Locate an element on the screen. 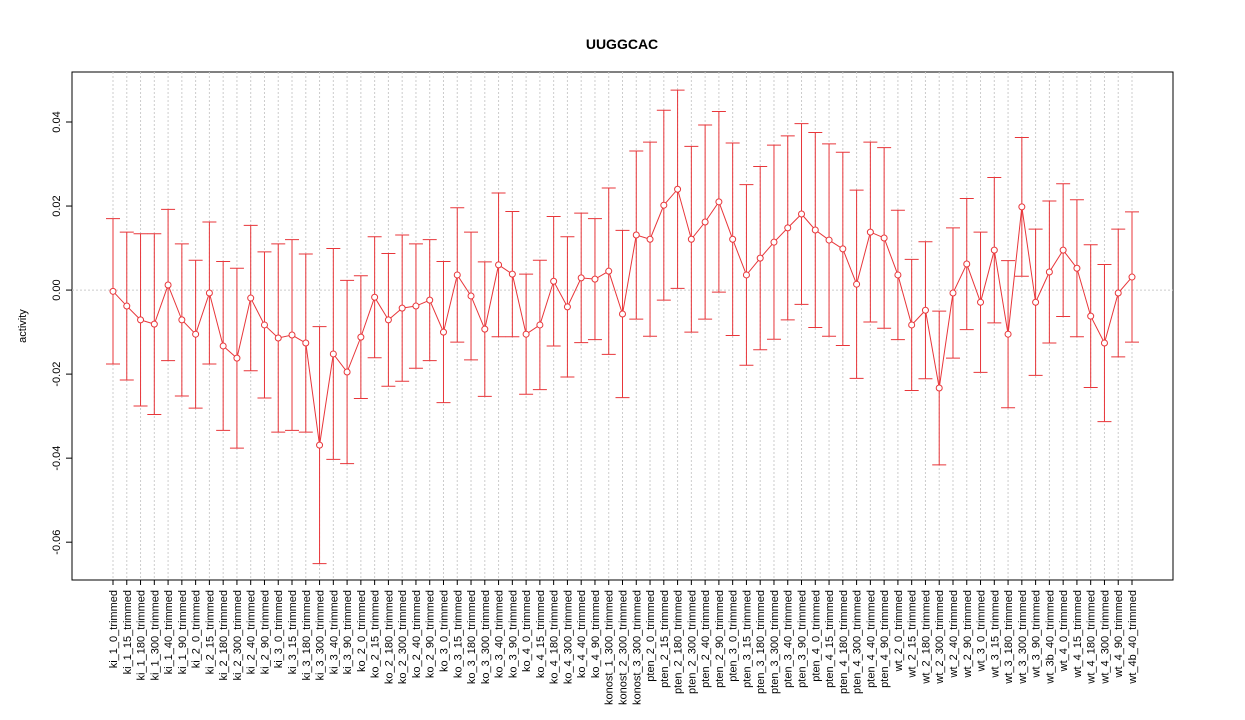  x-tick-label: ko_2_300_trimmed is located at coordinates (403, 637).